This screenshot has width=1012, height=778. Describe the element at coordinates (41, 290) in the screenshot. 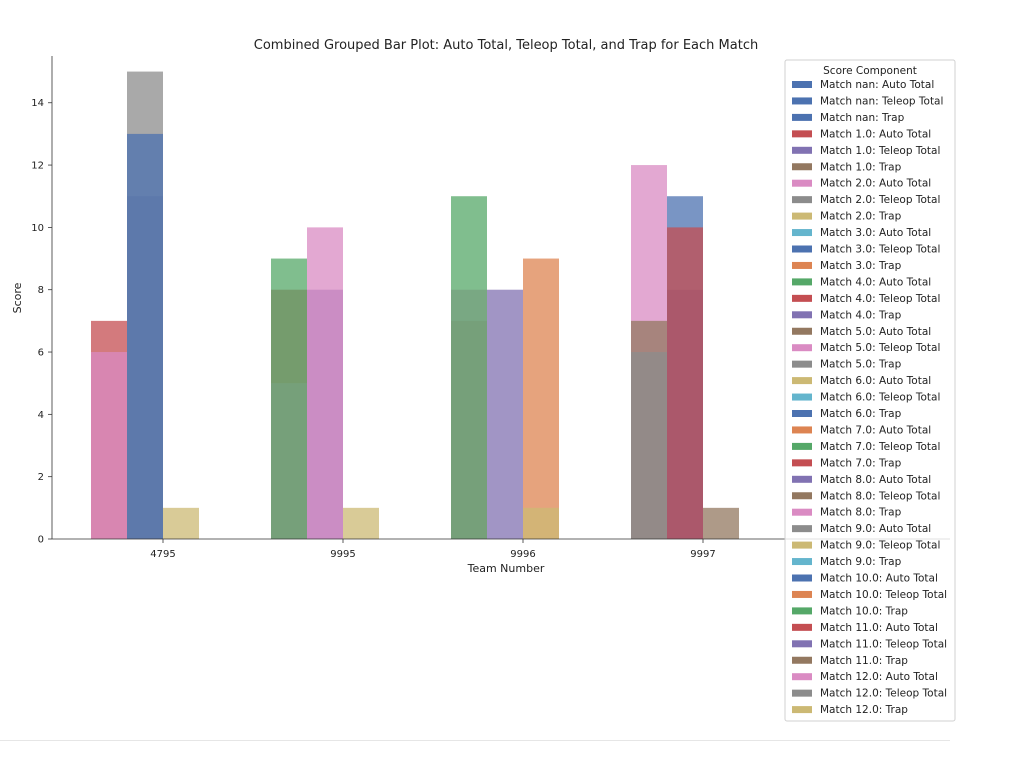

I see `y-tick-label: 8` at that location.